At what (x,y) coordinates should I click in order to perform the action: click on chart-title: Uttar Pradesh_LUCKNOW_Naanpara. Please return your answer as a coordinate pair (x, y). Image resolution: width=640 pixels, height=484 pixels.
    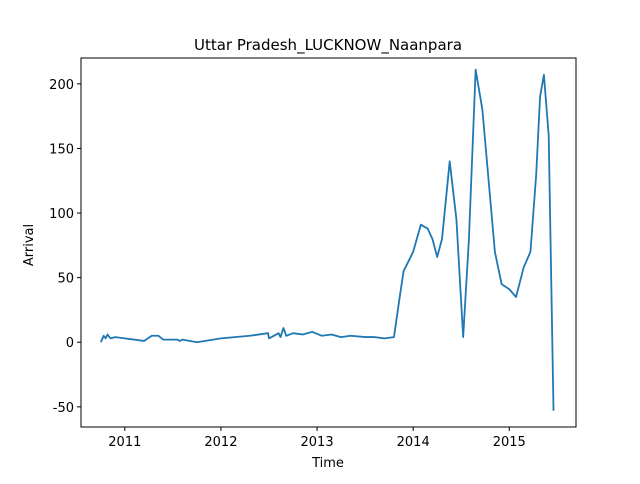
    Looking at the image, I should click on (328, 45).